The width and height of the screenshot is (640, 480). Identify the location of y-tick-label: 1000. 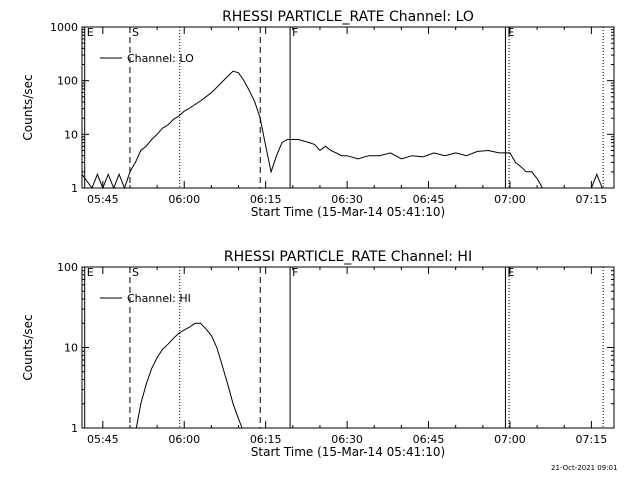
(64, 27).